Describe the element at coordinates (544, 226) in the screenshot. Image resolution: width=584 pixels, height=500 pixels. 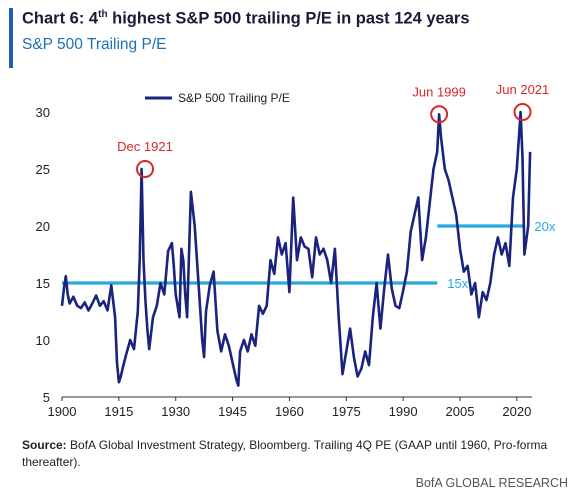
I see `reference-label-20x: 20x` at that location.